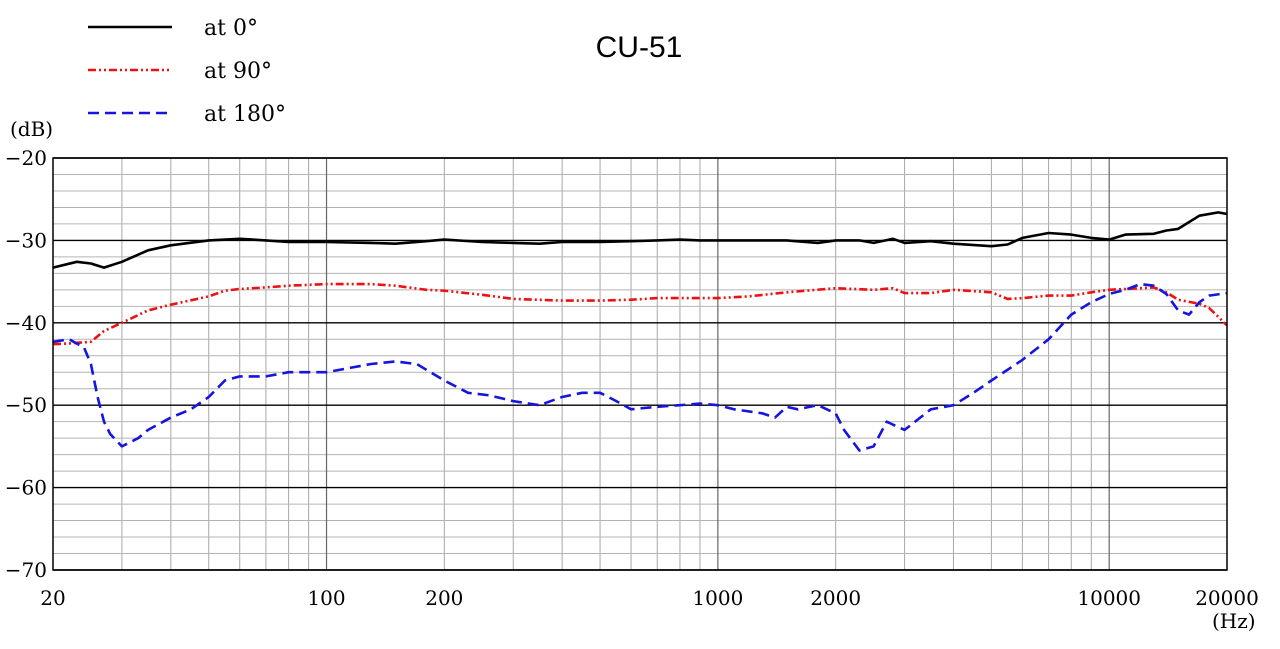 This screenshot has width=1280, height=649. Describe the element at coordinates (26, 570) in the screenshot. I see `y-tick-label: −70` at that location.